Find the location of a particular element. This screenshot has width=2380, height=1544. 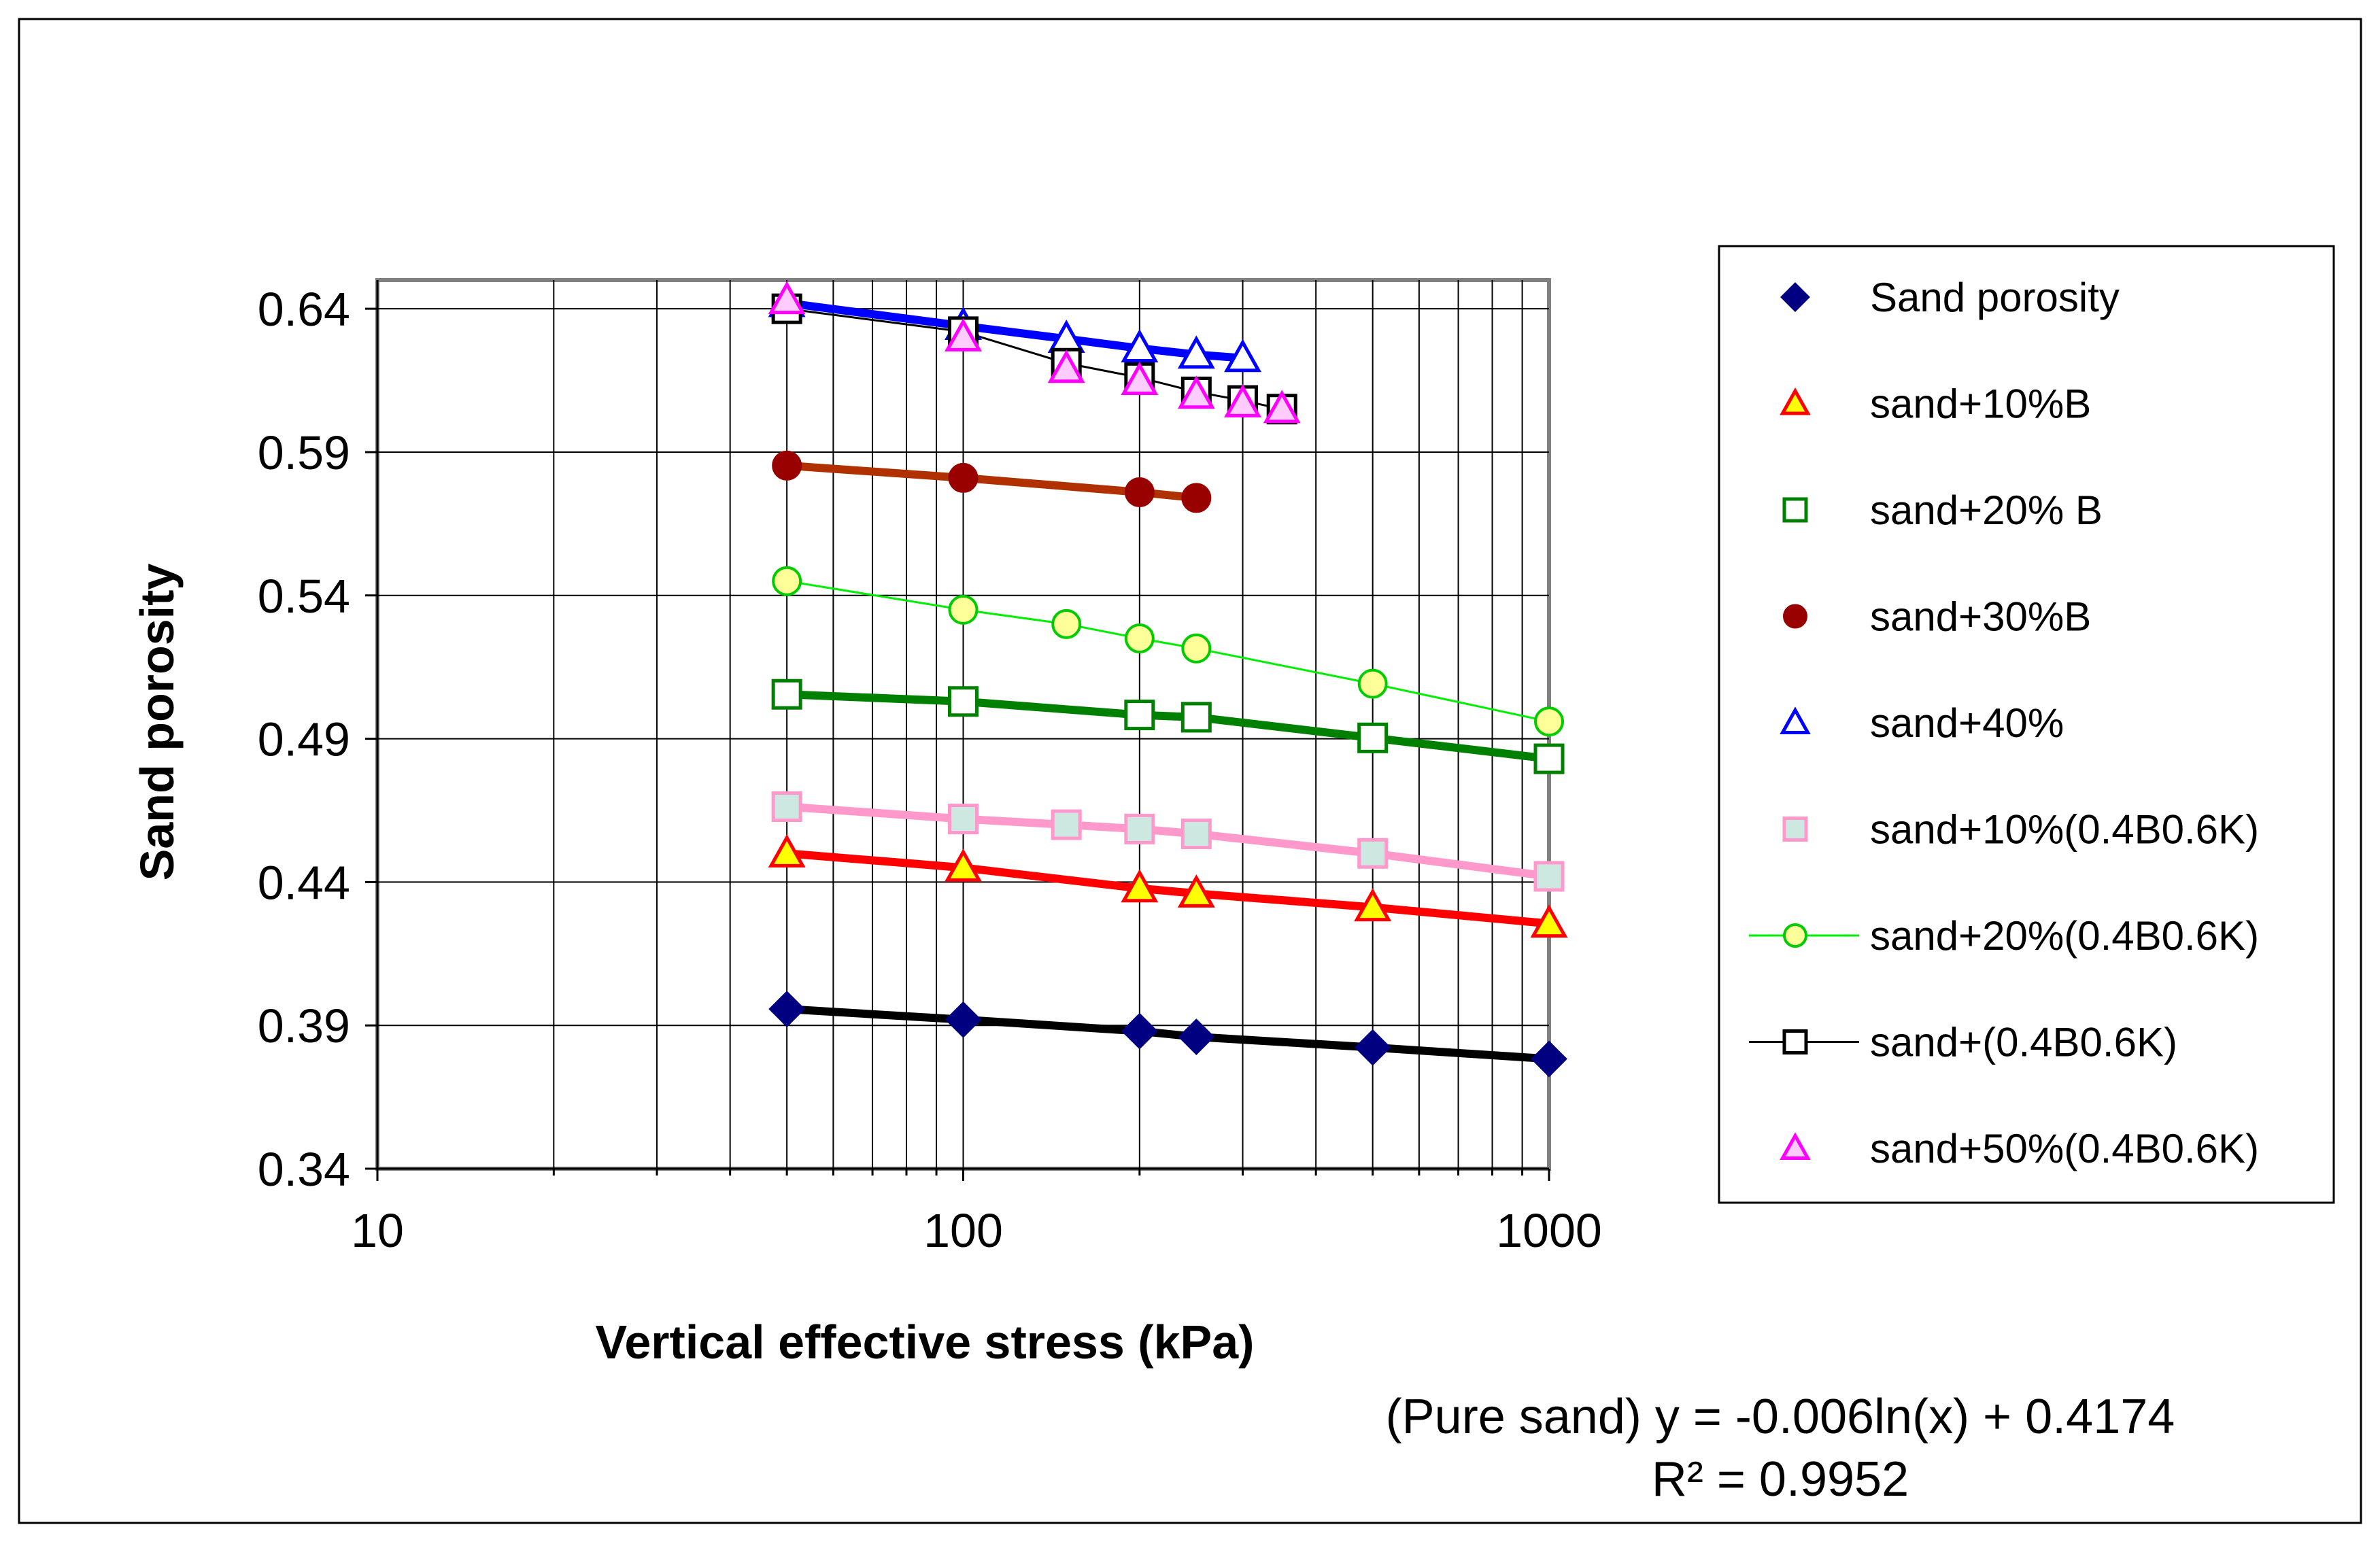

legend-label-8: sand+50%(0.4B0.6K) is located at coordinates (2065, 1148).